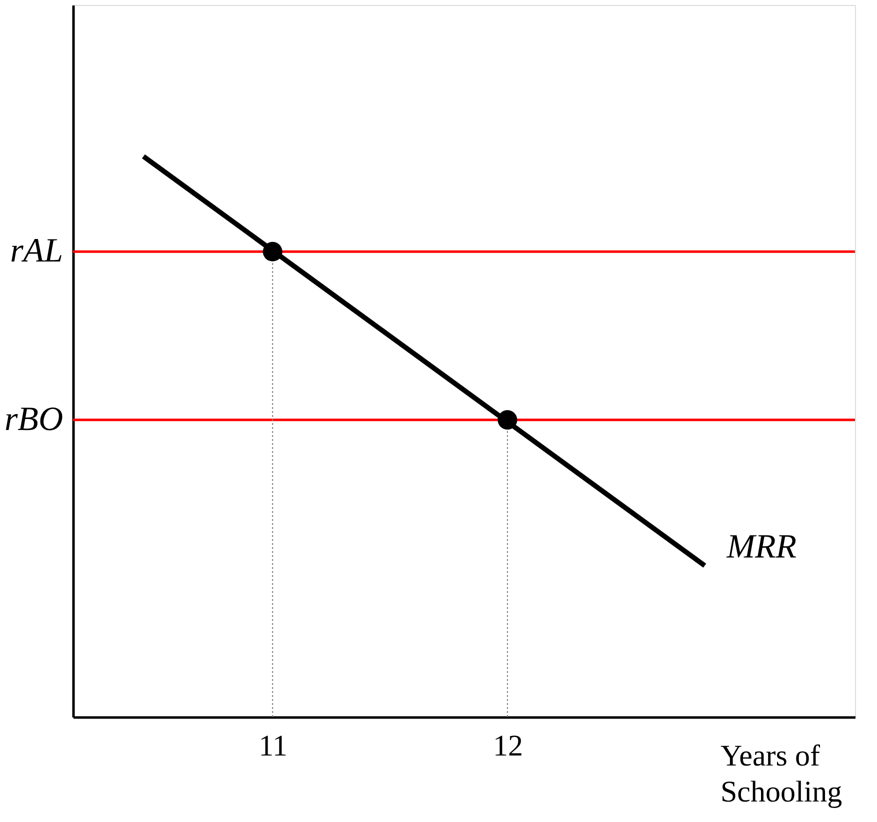  What do you see at coordinates (761, 547) in the screenshot?
I see `series-label: MRR` at bounding box center [761, 547].